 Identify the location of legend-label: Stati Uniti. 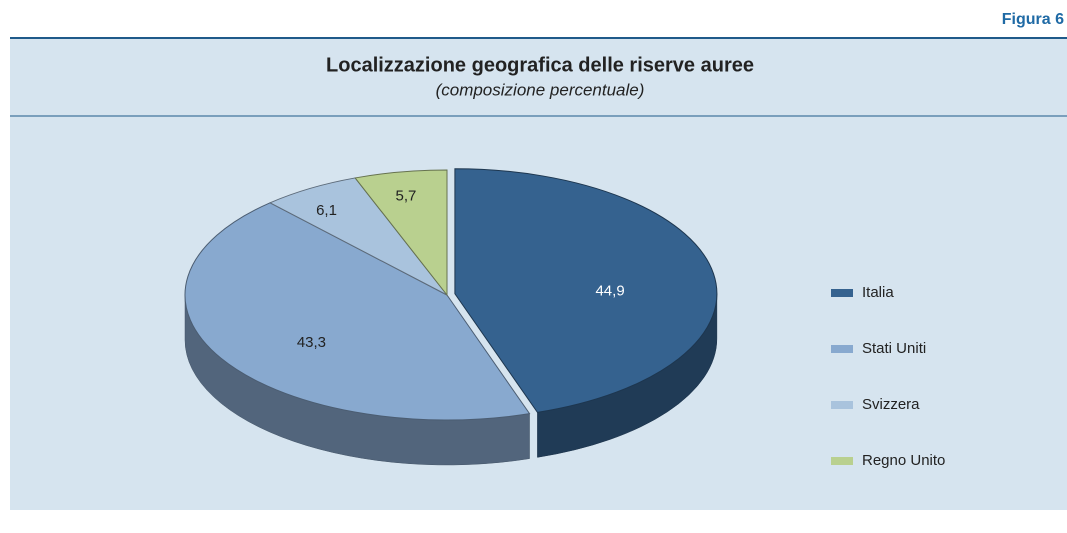
(894, 348).